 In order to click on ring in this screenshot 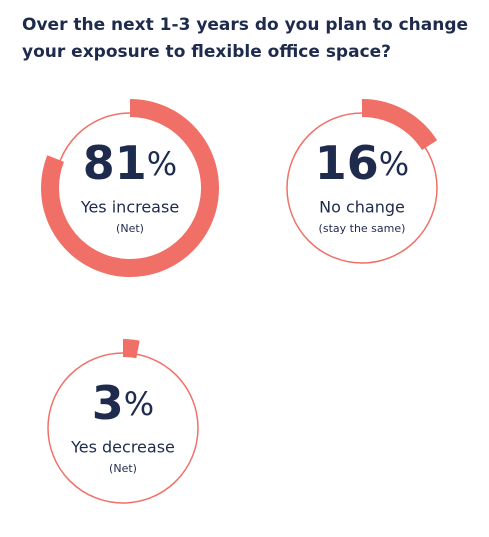, I will do `click(123, 428)`.